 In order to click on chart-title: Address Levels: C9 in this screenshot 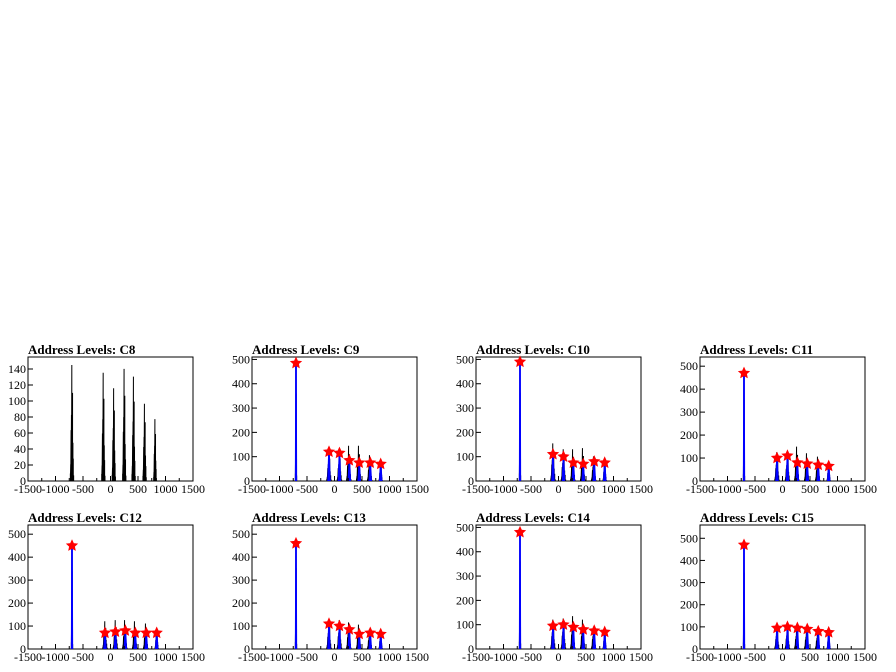, I will do `click(306, 349)`.